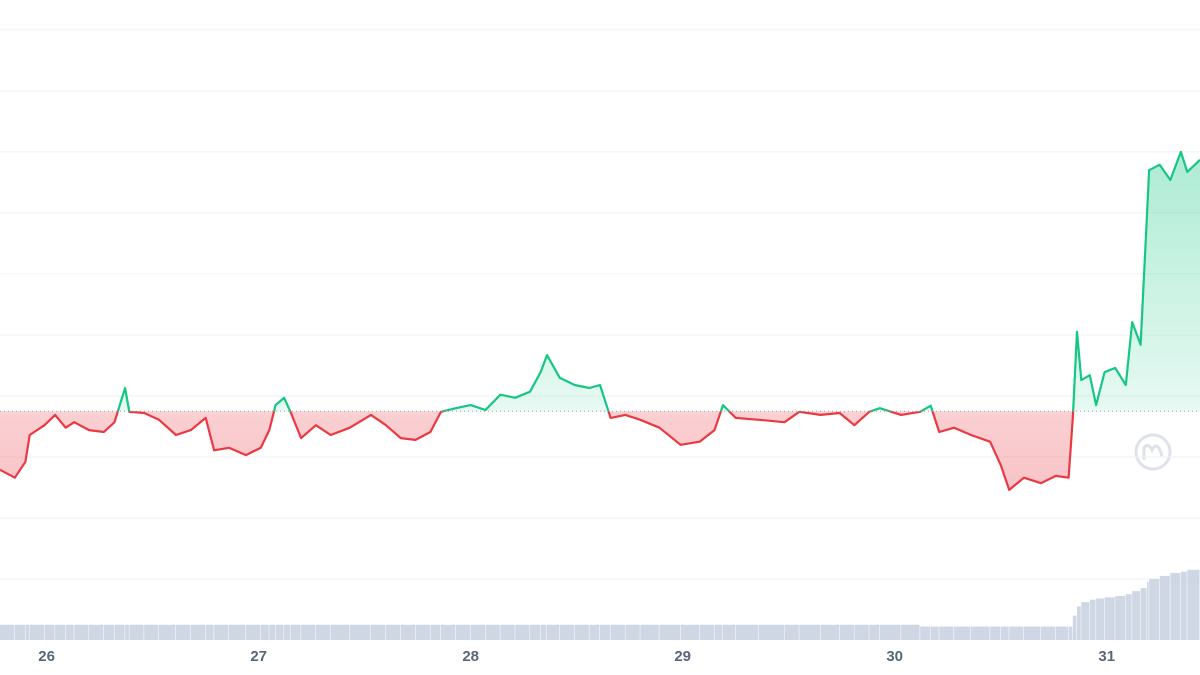  I want to click on x-tick-label: 30, so click(894, 656).